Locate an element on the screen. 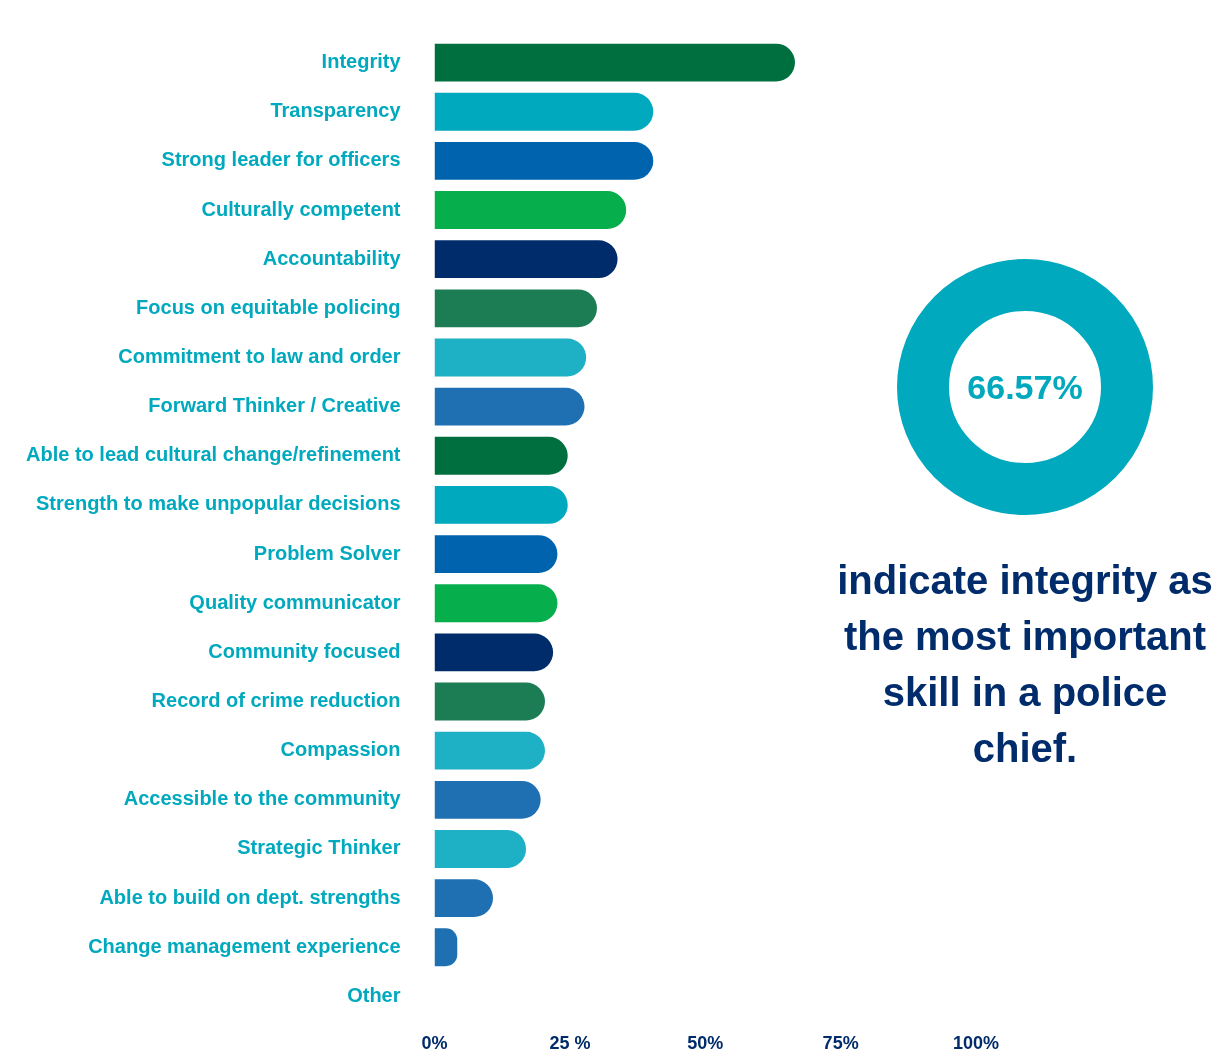  y-tick-label: Problem Solver is located at coordinates (327, 552).